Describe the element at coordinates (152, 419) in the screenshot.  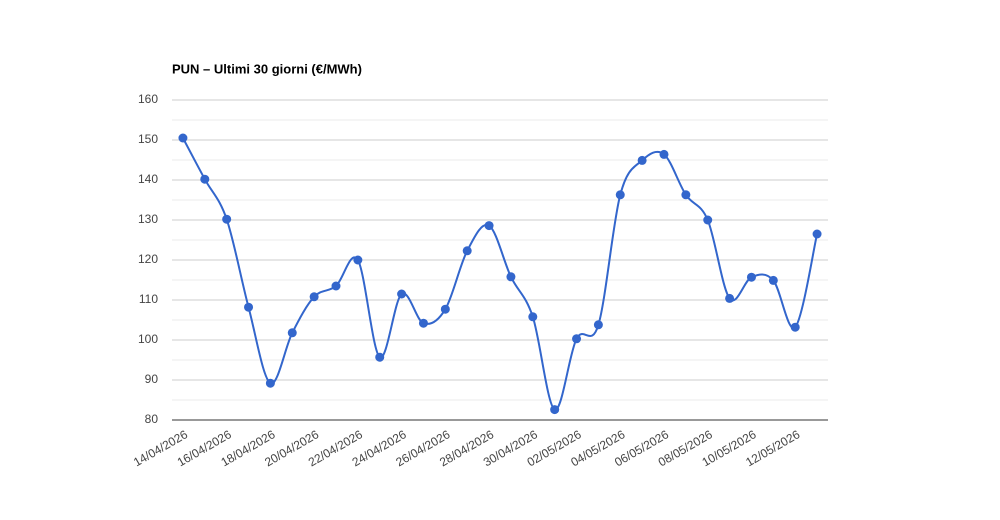
I see `y-tick-label: 80` at that location.